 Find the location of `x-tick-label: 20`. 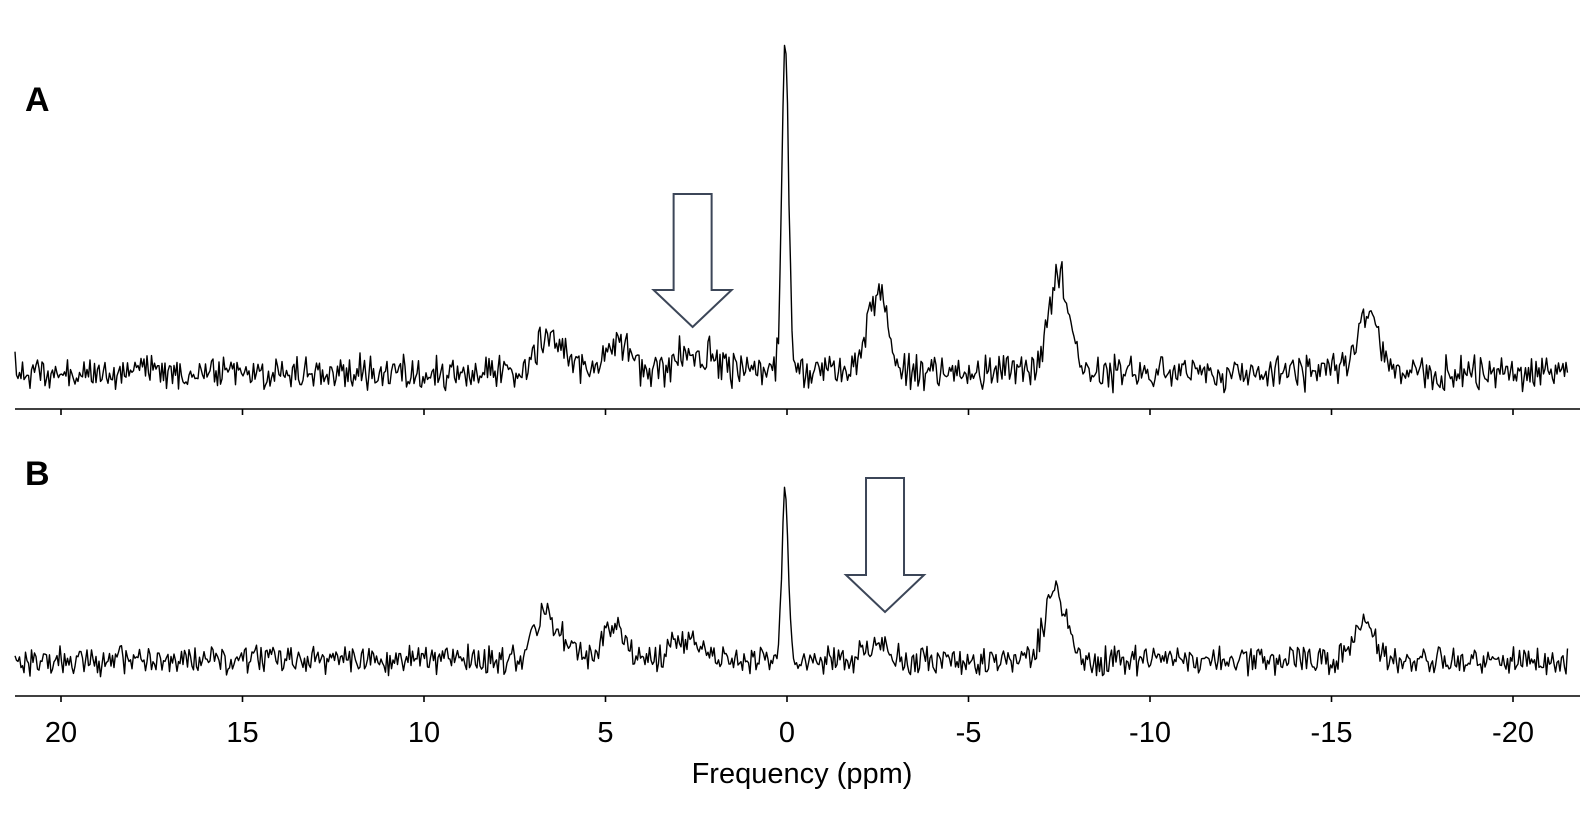

x-tick-label: 20 is located at coordinates (61, 733).